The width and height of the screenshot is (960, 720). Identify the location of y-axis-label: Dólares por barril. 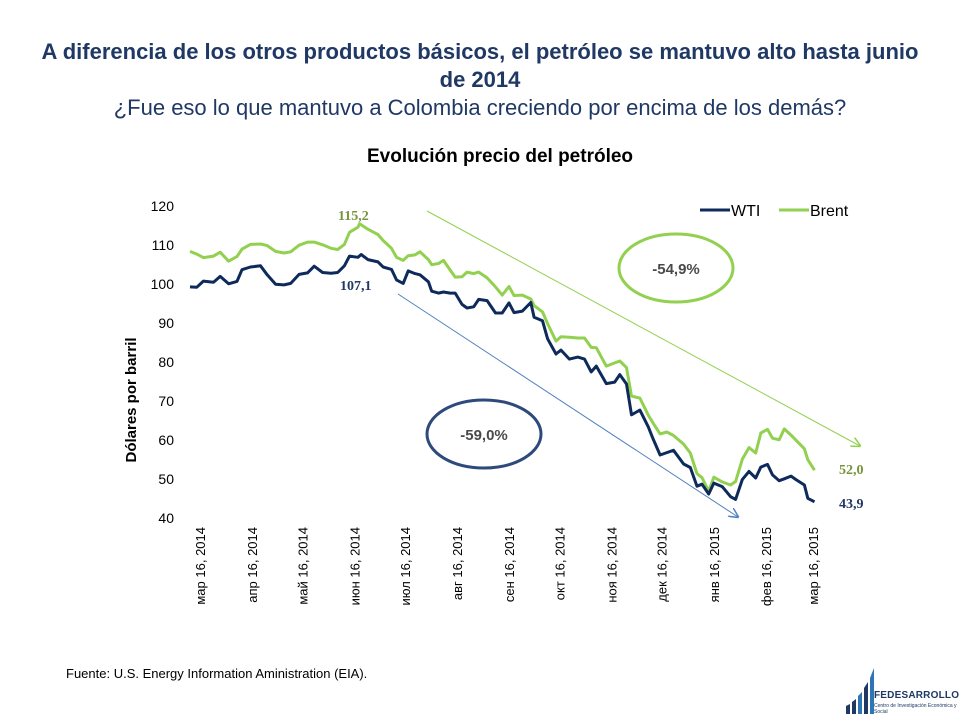
(131, 399).